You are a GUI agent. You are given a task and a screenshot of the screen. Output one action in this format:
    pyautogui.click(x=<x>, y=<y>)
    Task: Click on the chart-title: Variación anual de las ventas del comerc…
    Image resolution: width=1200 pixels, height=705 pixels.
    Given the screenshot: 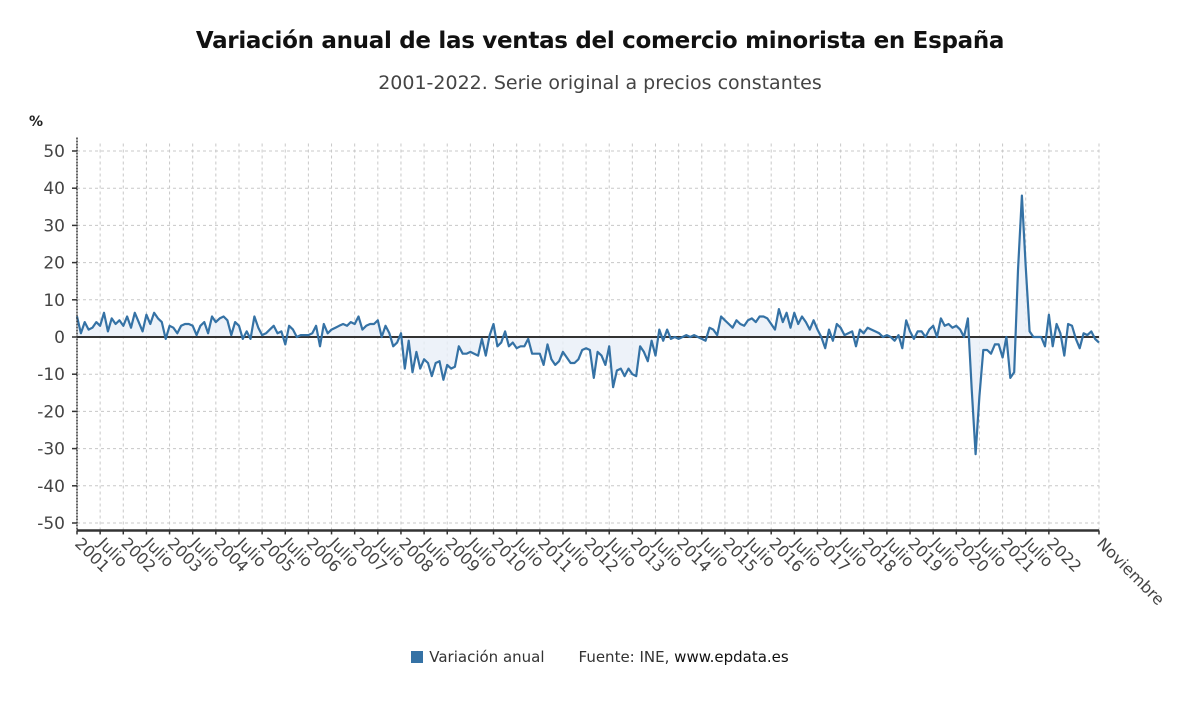 What is the action you would take?
    pyautogui.click(x=600, y=41)
    